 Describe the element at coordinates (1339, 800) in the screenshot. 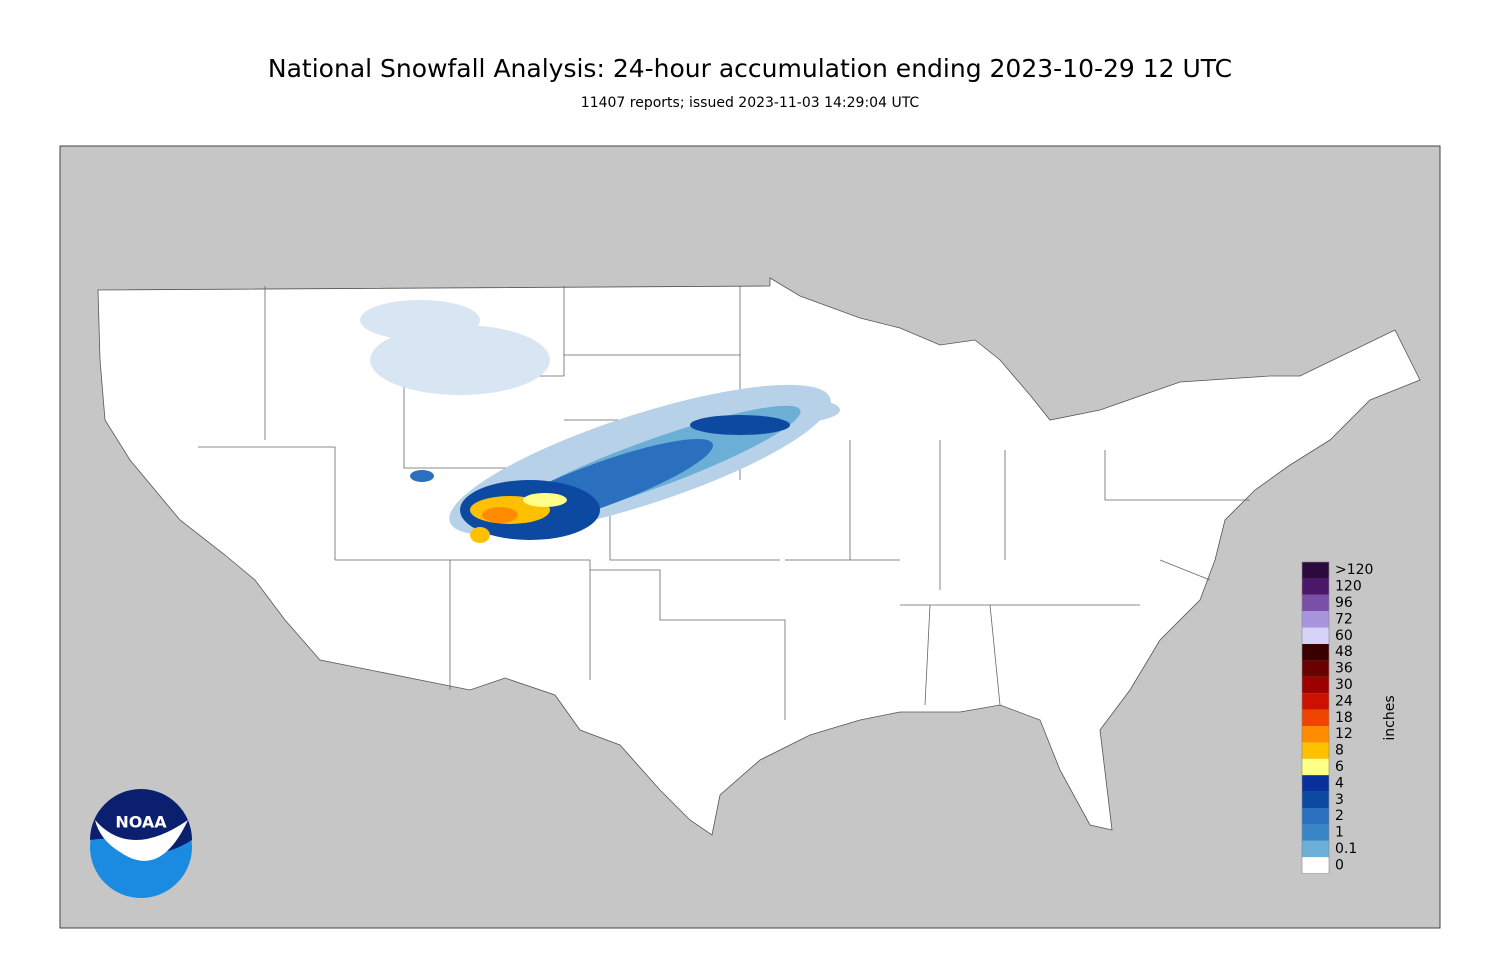

I see `legend-label: 3` at that location.